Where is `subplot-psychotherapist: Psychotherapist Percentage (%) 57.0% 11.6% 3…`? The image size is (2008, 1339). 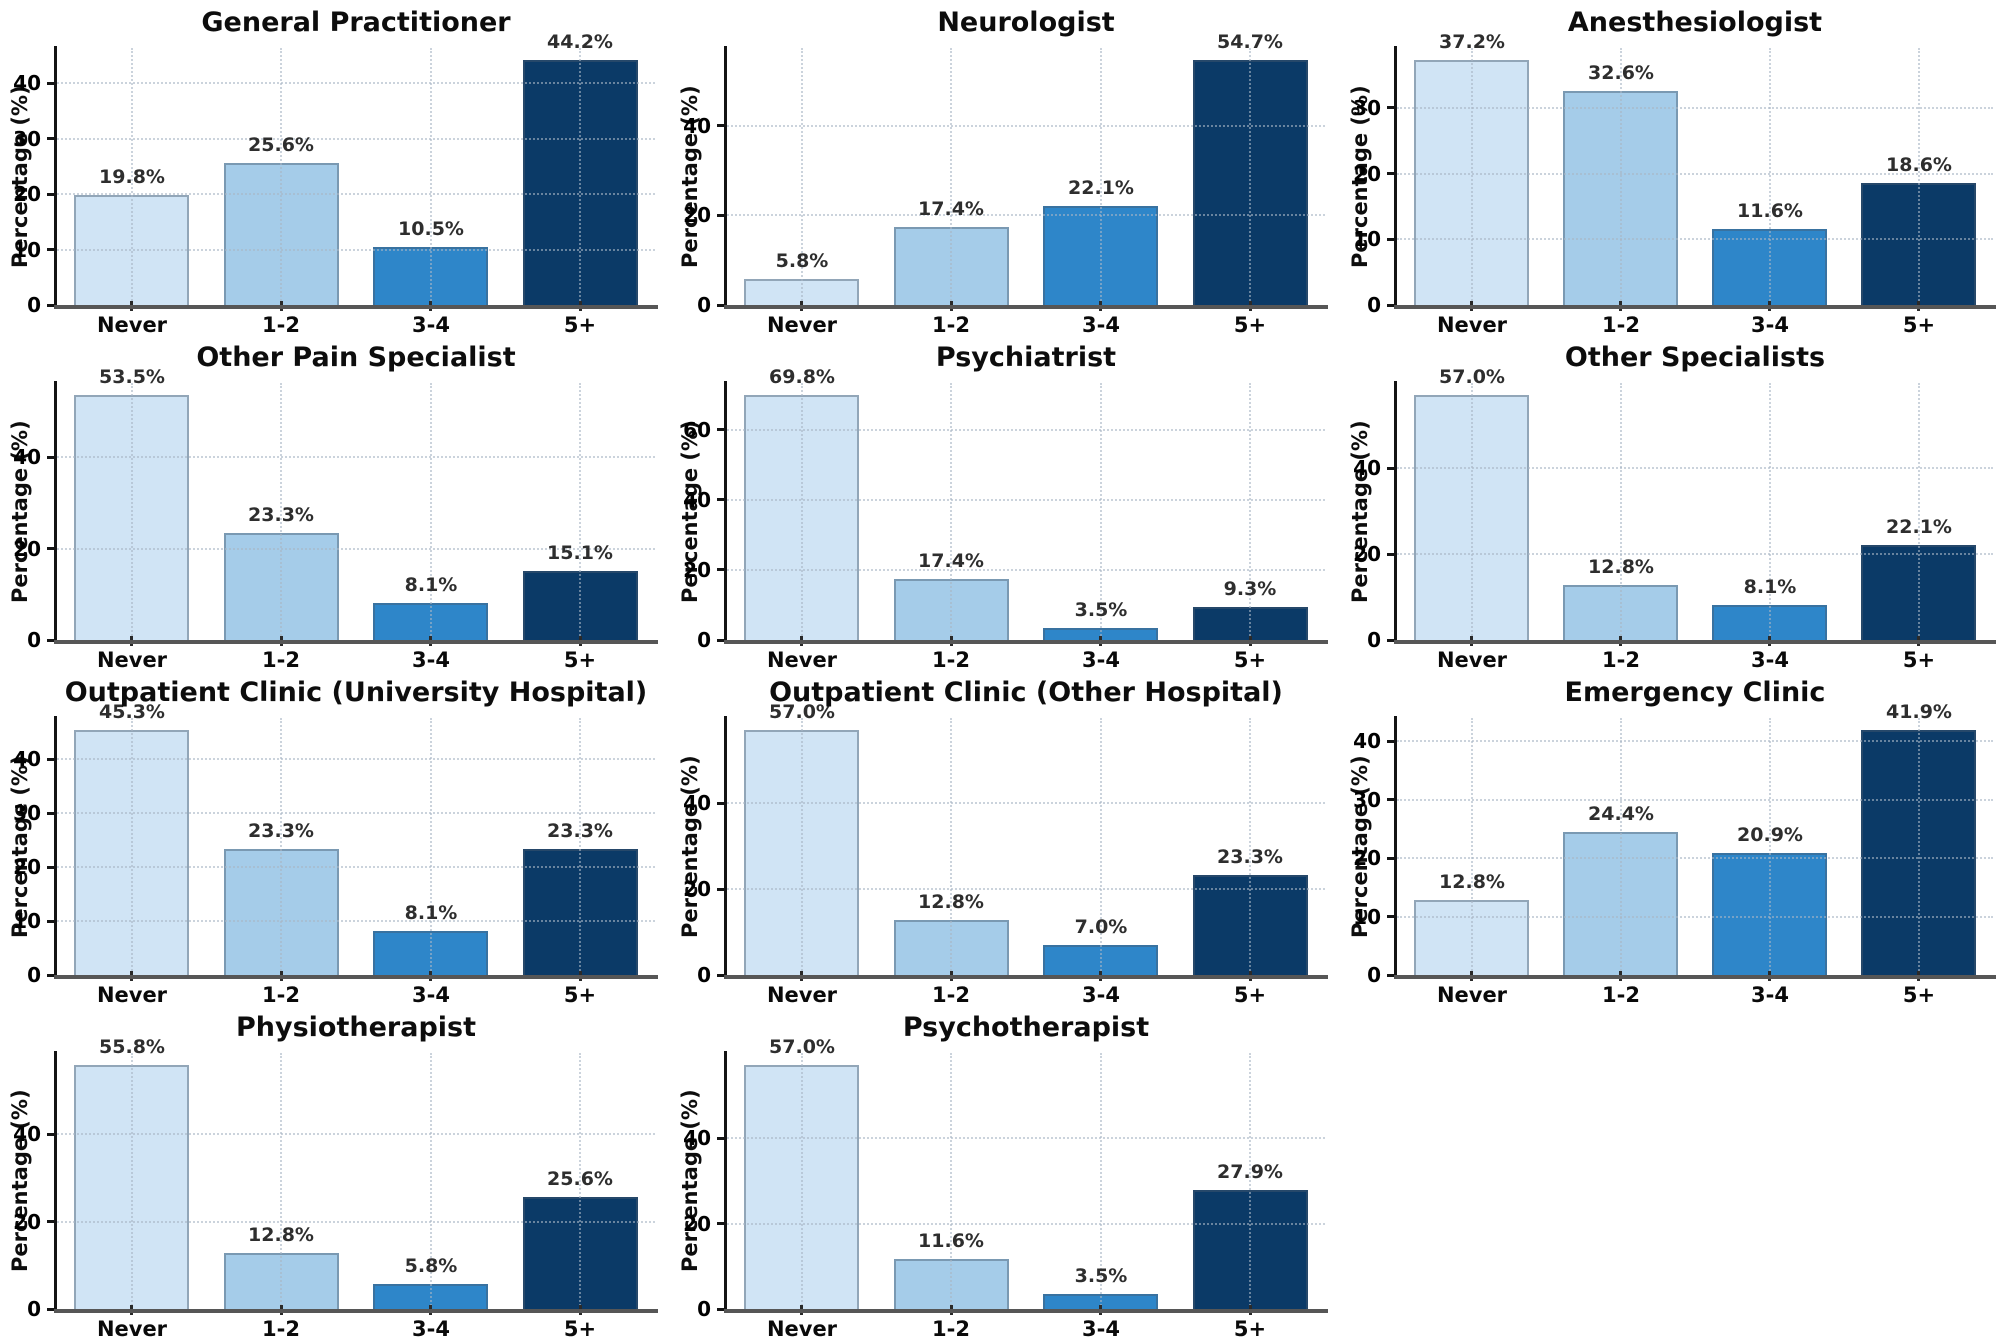
subplot-psychotherapist: Psychotherapist Percentage (%) 57.0% 11.6% 3… is located at coordinates (1005, 1172).